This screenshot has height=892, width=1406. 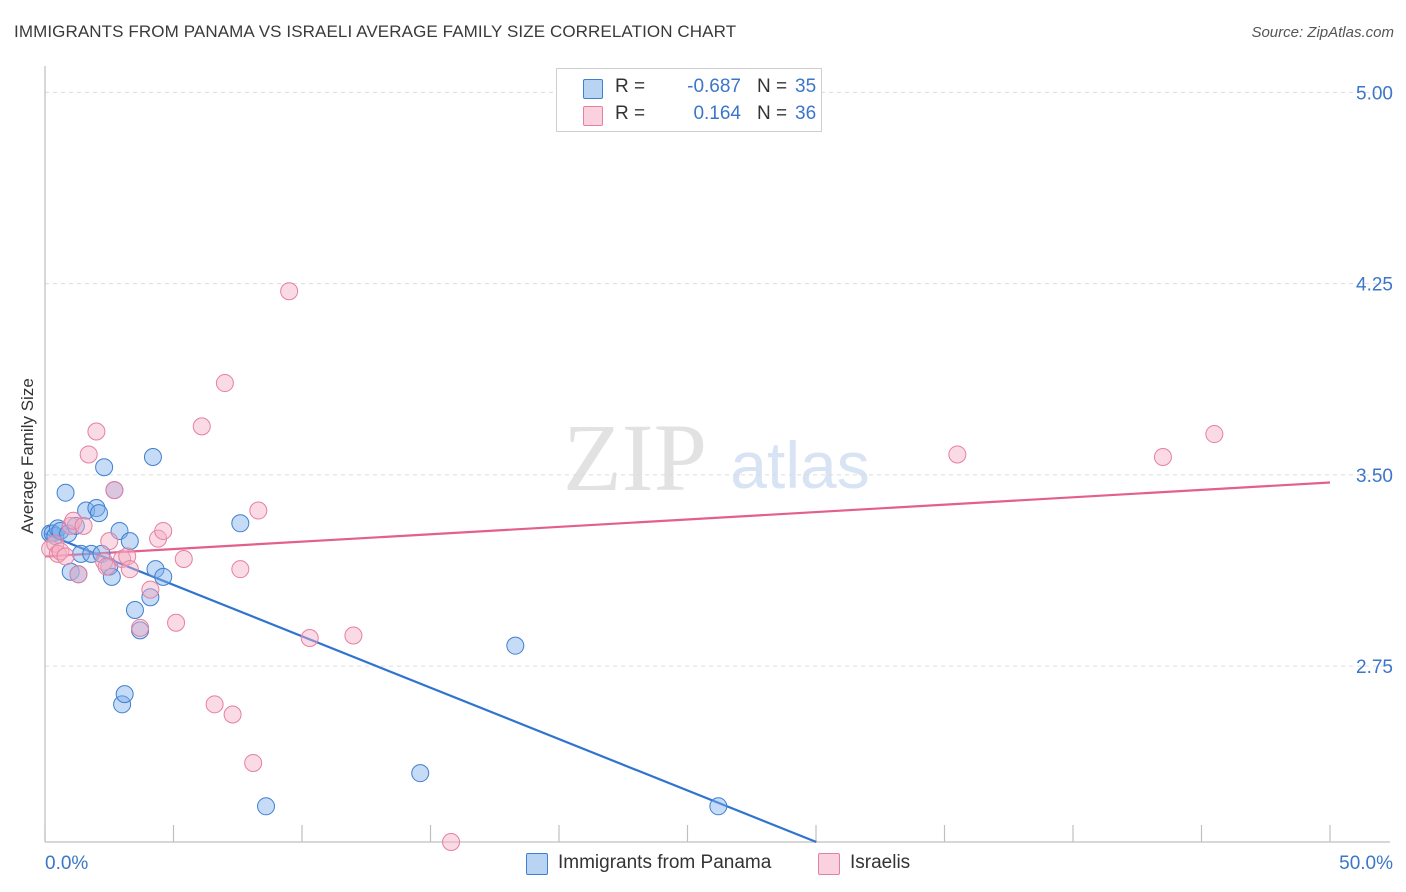 I want to click on israelis-trend-line, so click(x=687, y=519).